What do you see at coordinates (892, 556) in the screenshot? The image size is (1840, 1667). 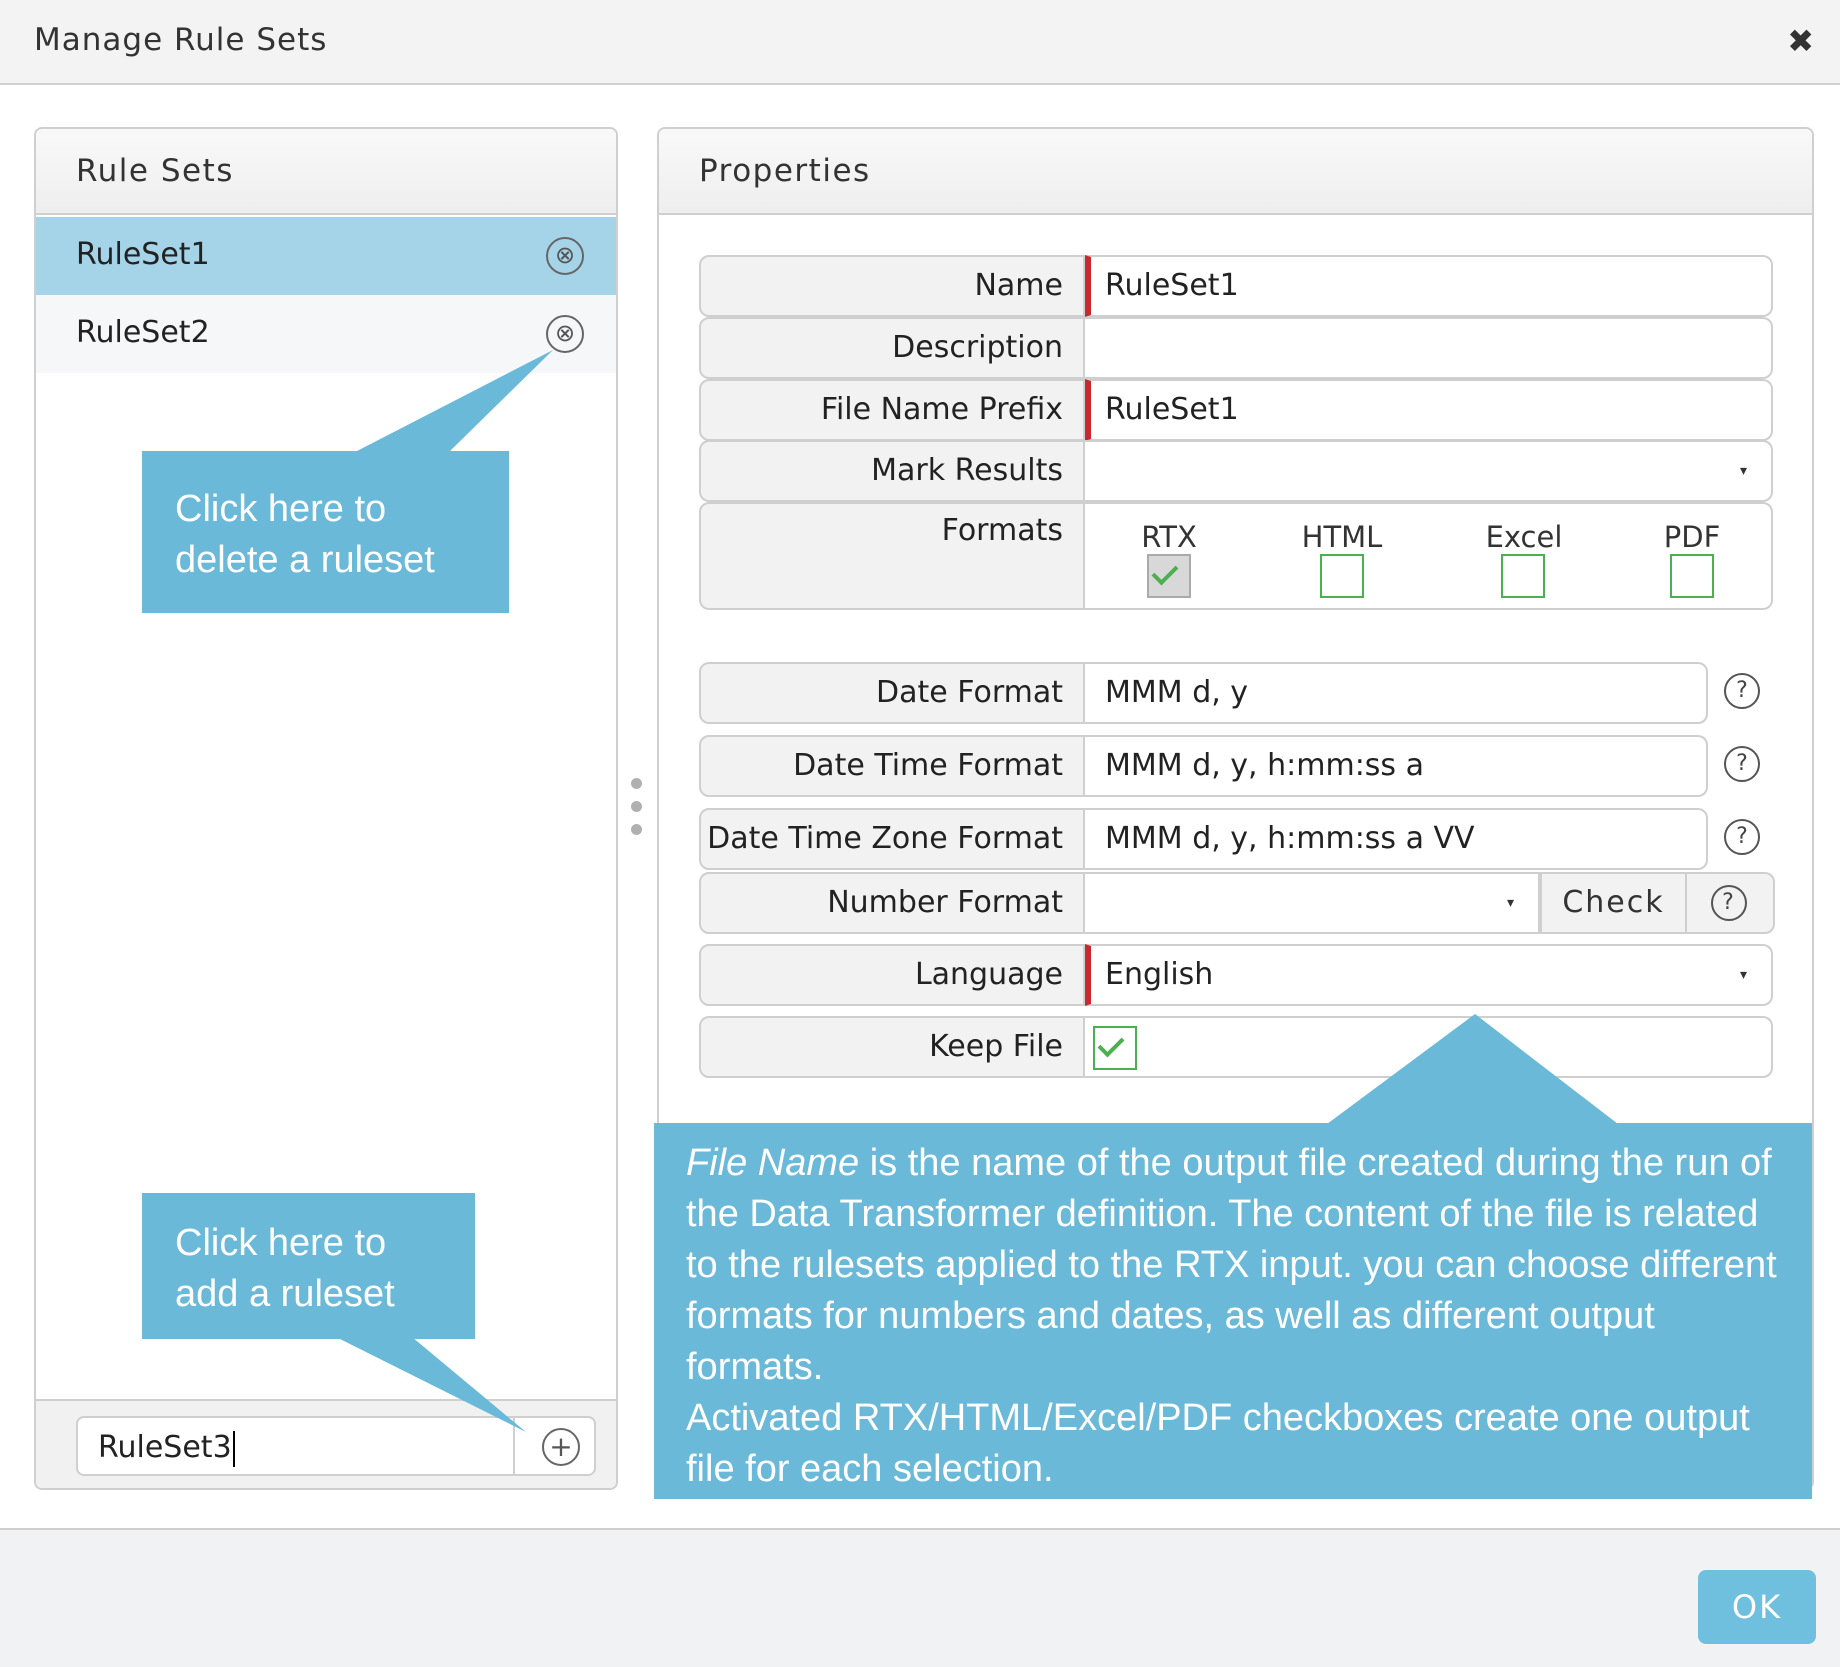 I see `formats-label: Formats` at bounding box center [892, 556].